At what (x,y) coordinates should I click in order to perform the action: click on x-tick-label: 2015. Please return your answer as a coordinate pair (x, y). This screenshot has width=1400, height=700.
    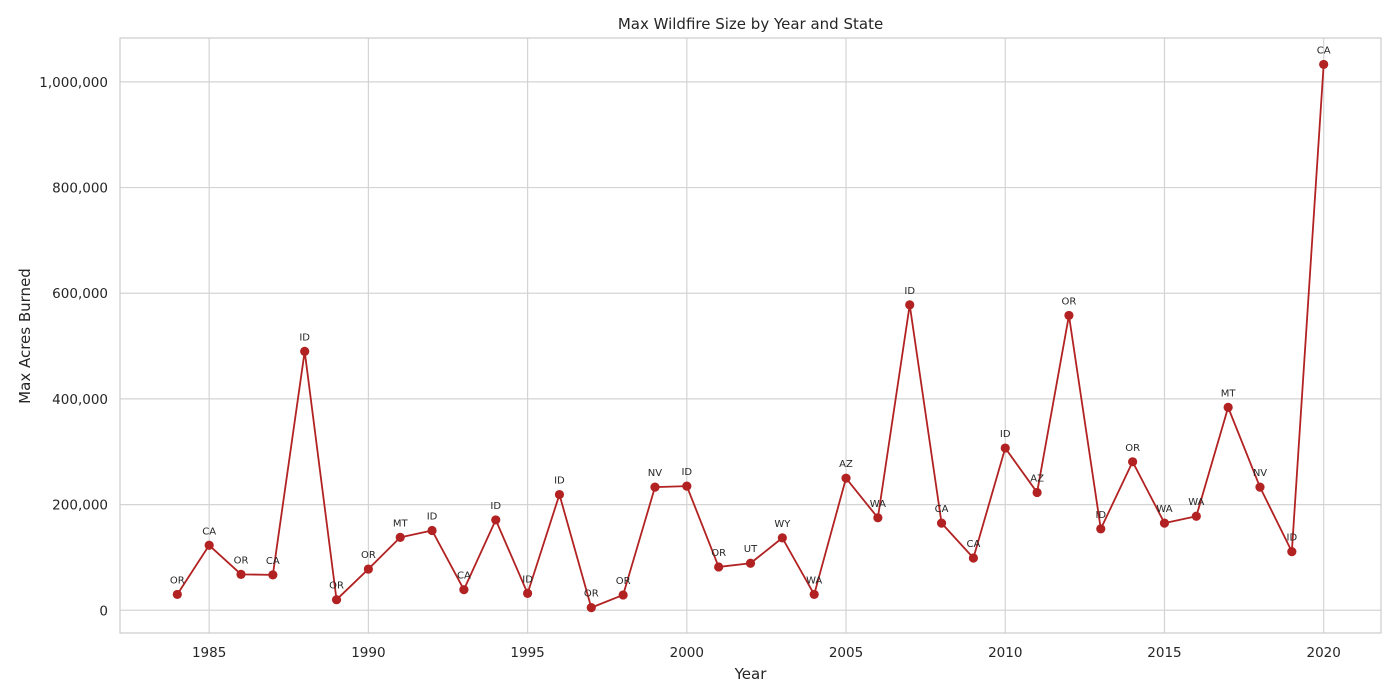
    Looking at the image, I should click on (1164, 653).